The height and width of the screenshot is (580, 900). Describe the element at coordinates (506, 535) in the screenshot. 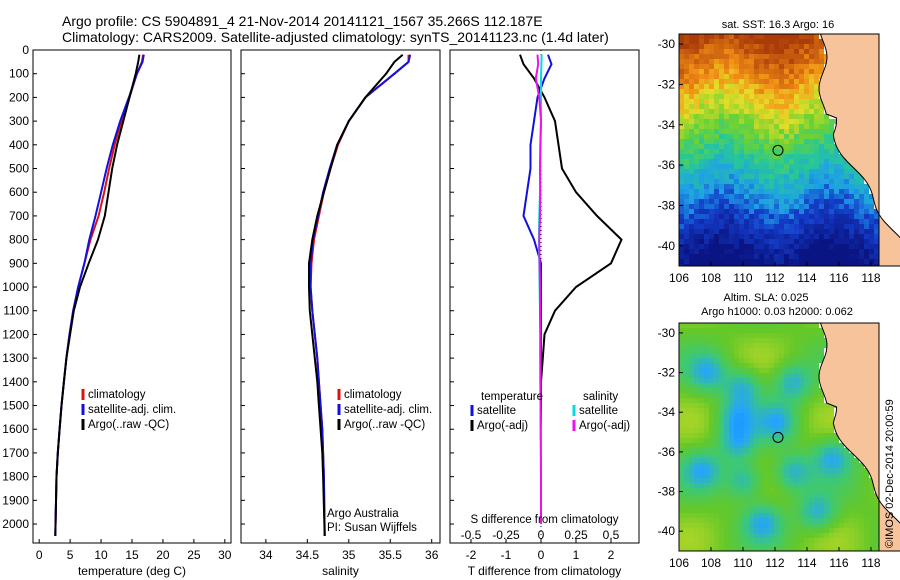

I see `x-tick-label-secondary: -0.25` at that location.